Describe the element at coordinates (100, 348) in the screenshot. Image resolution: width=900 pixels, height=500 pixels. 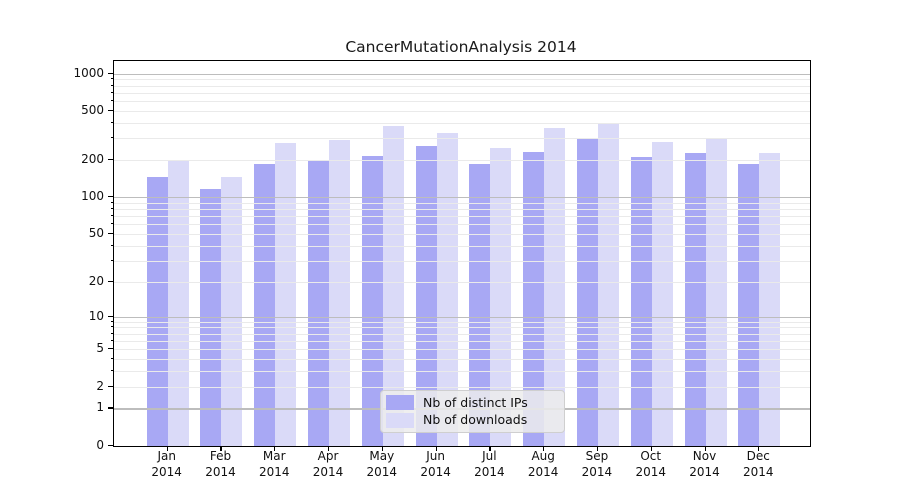
I see `y-axis-tick-label: 5` at that location.